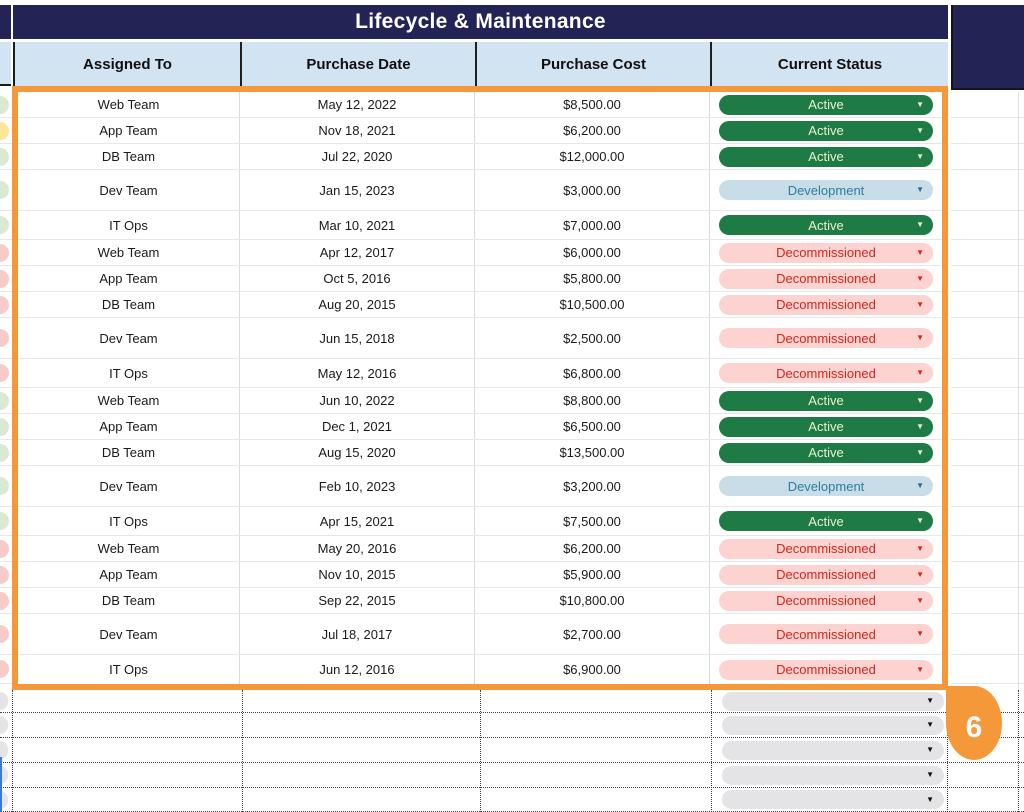  What do you see at coordinates (480, 131) in the screenshot?
I see `table-row: App Team Nov 18, 2021 $6,200.00 Active ▼` at bounding box center [480, 131].